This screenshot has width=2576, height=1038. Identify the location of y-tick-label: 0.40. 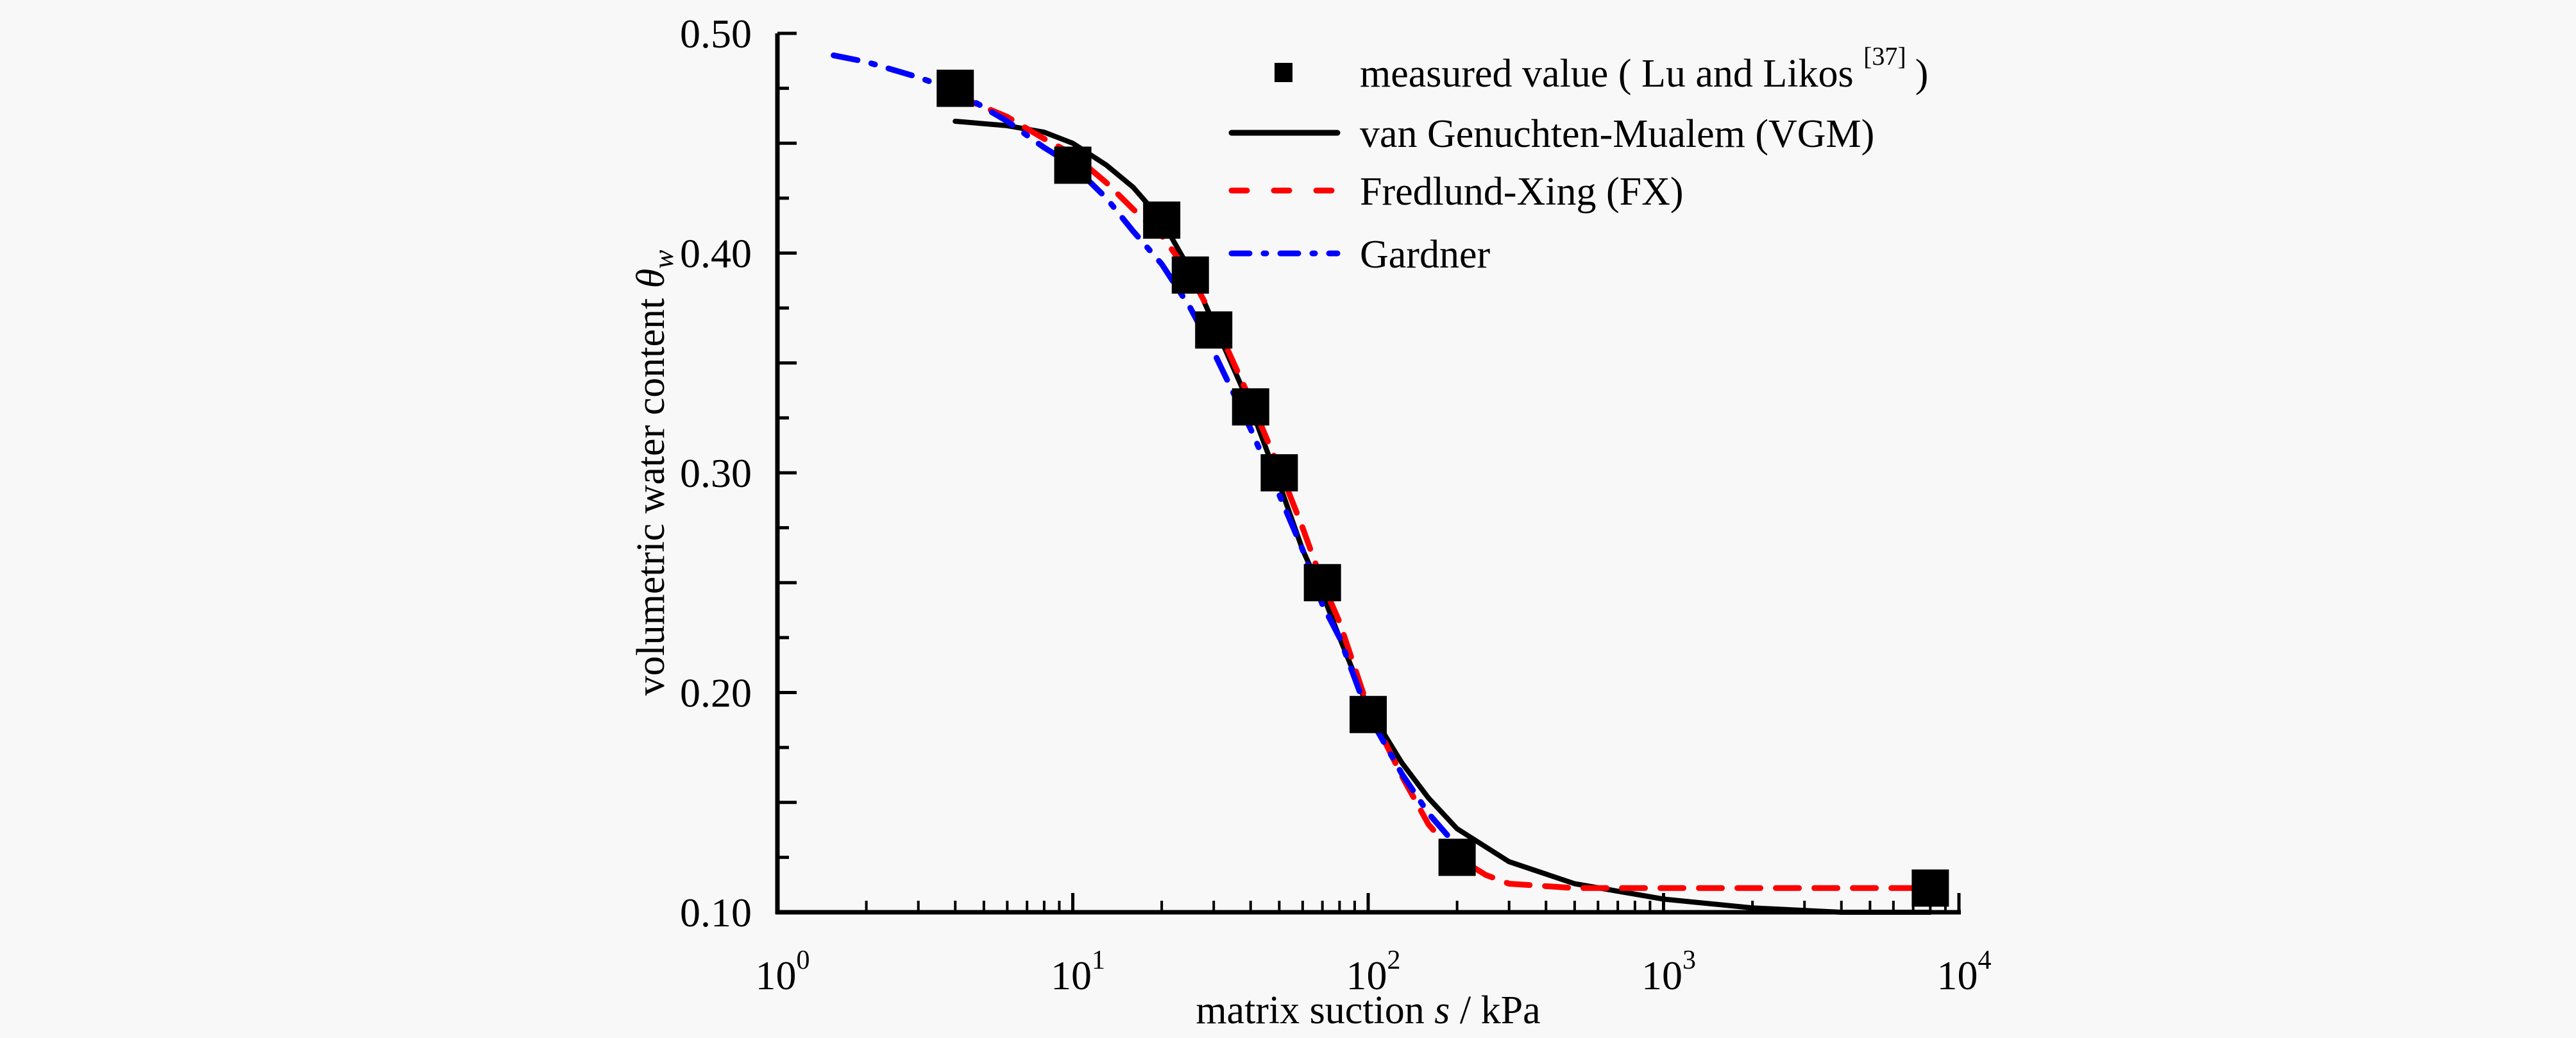
(716, 254).